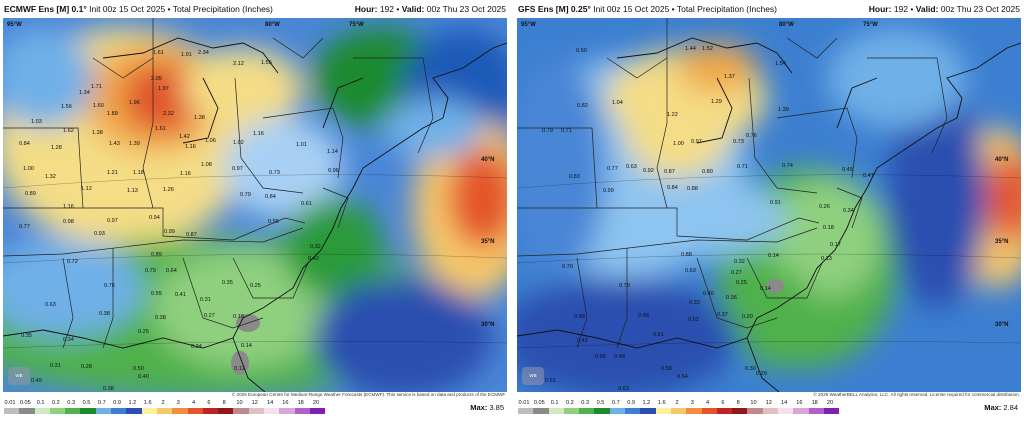  I want to click on ecmwf-precip-value: 1.26, so click(168, 190).